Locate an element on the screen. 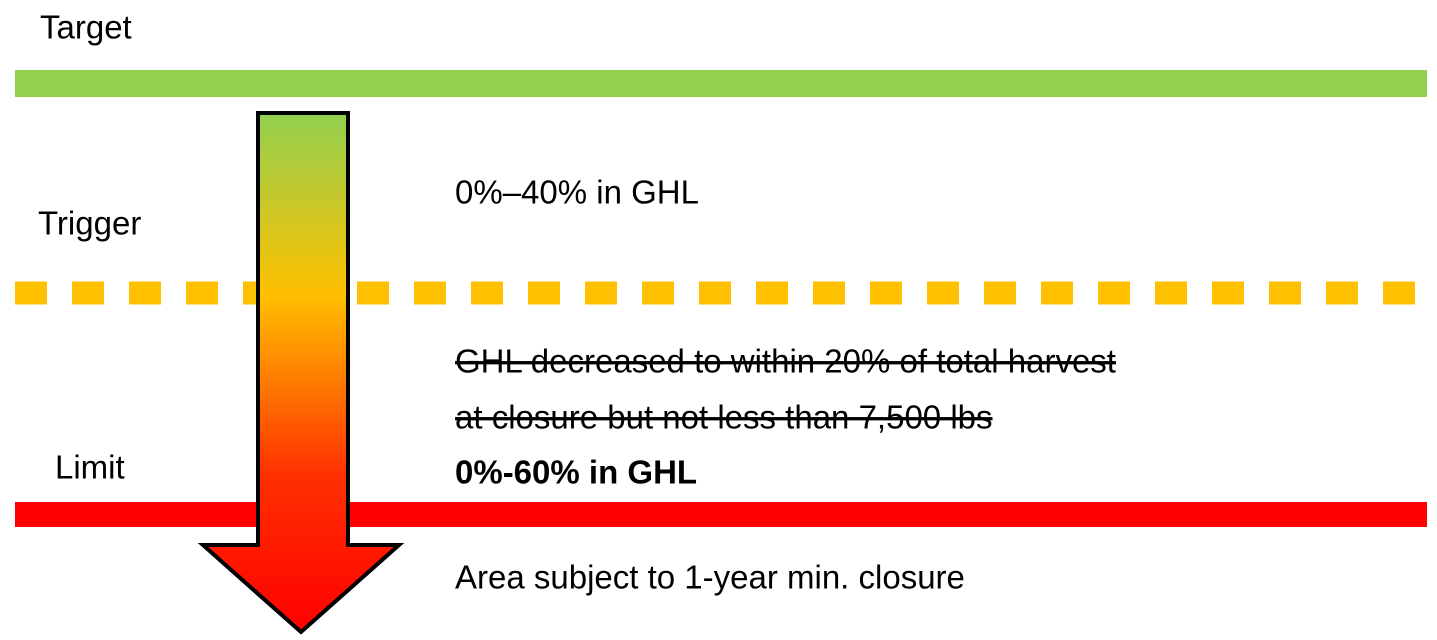 The height and width of the screenshot is (640, 1437). limit-line is located at coordinates (721, 514).